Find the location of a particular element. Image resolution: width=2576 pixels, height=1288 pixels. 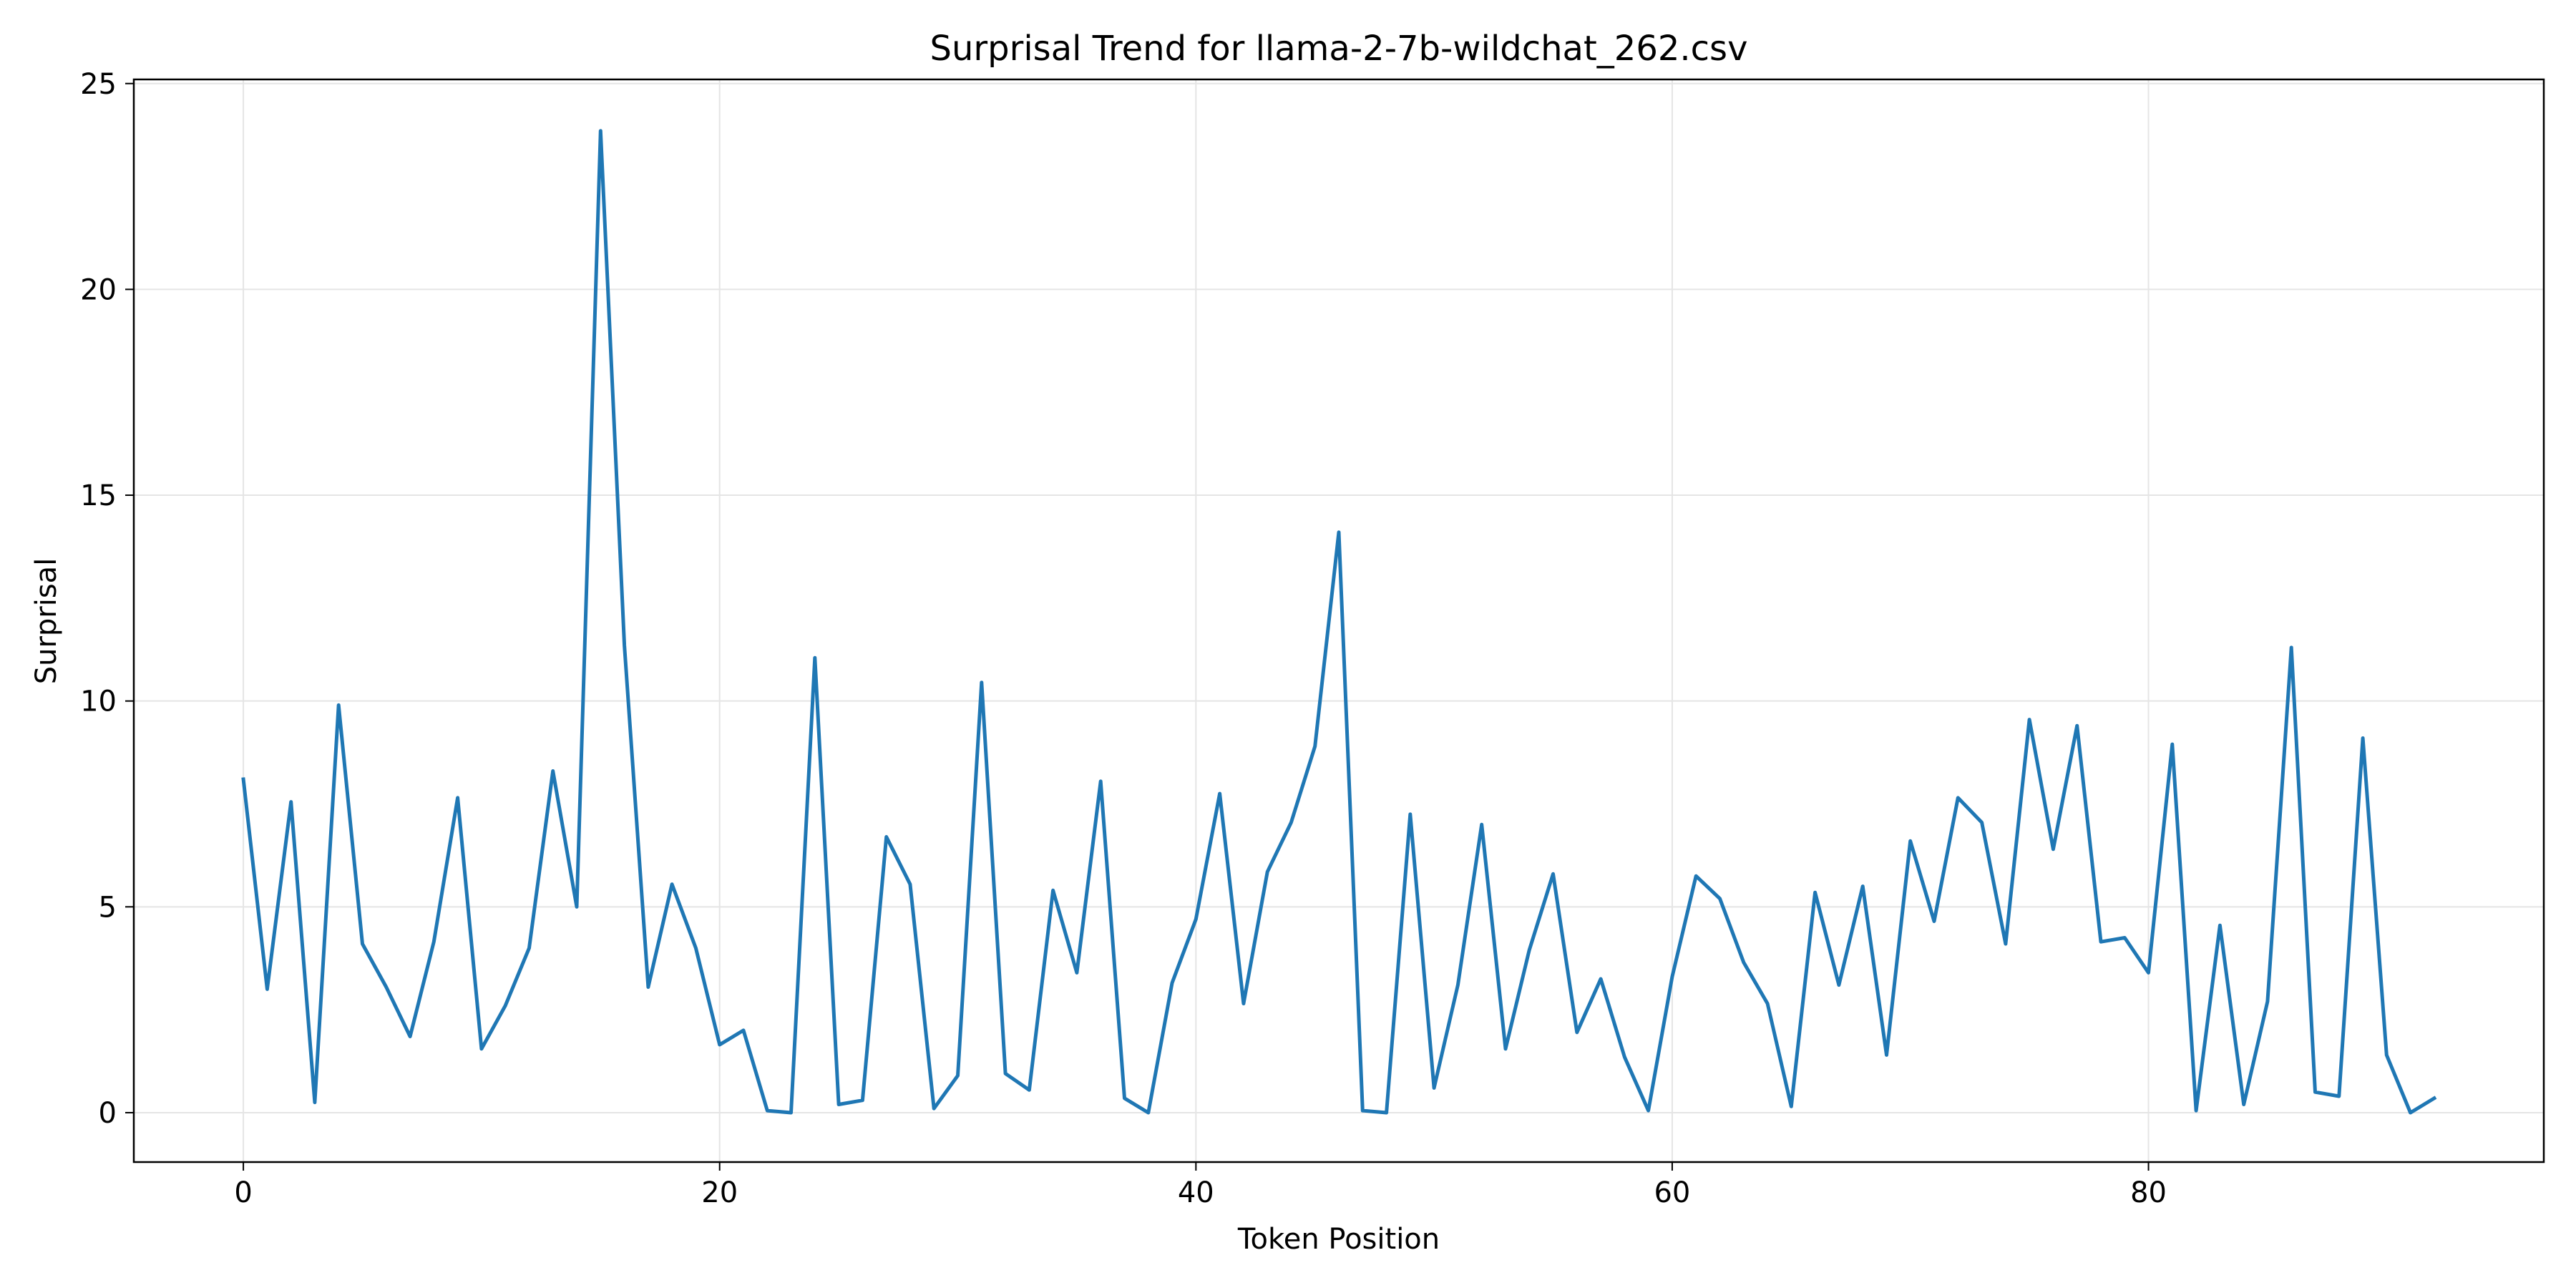

x-tick-label: 40 is located at coordinates (1196, 1192).